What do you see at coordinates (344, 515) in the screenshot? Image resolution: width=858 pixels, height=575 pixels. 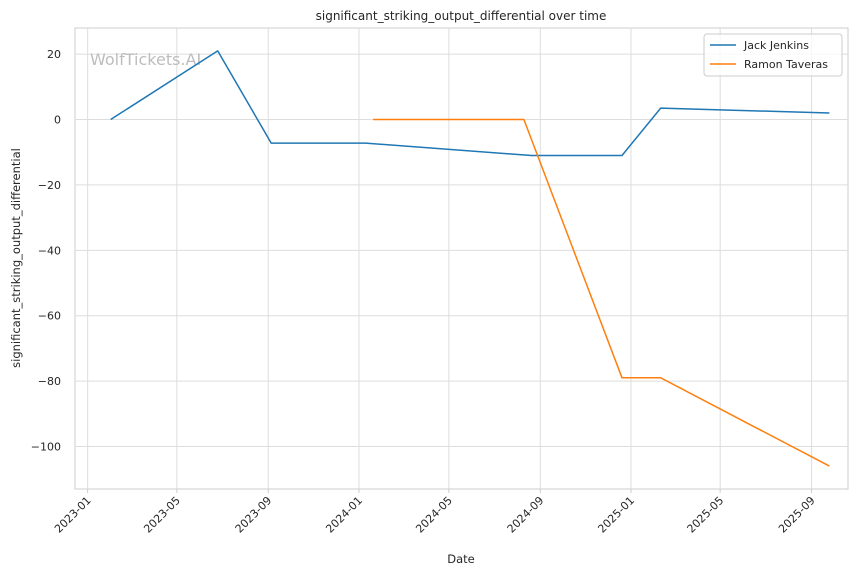 I see `x-tick-label: 2024-01` at bounding box center [344, 515].